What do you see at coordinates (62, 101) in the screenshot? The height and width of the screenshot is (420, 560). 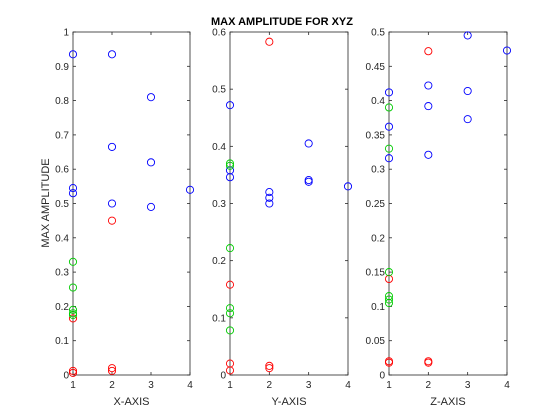 I see `y-tick-label: 0.8` at bounding box center [62, 101].